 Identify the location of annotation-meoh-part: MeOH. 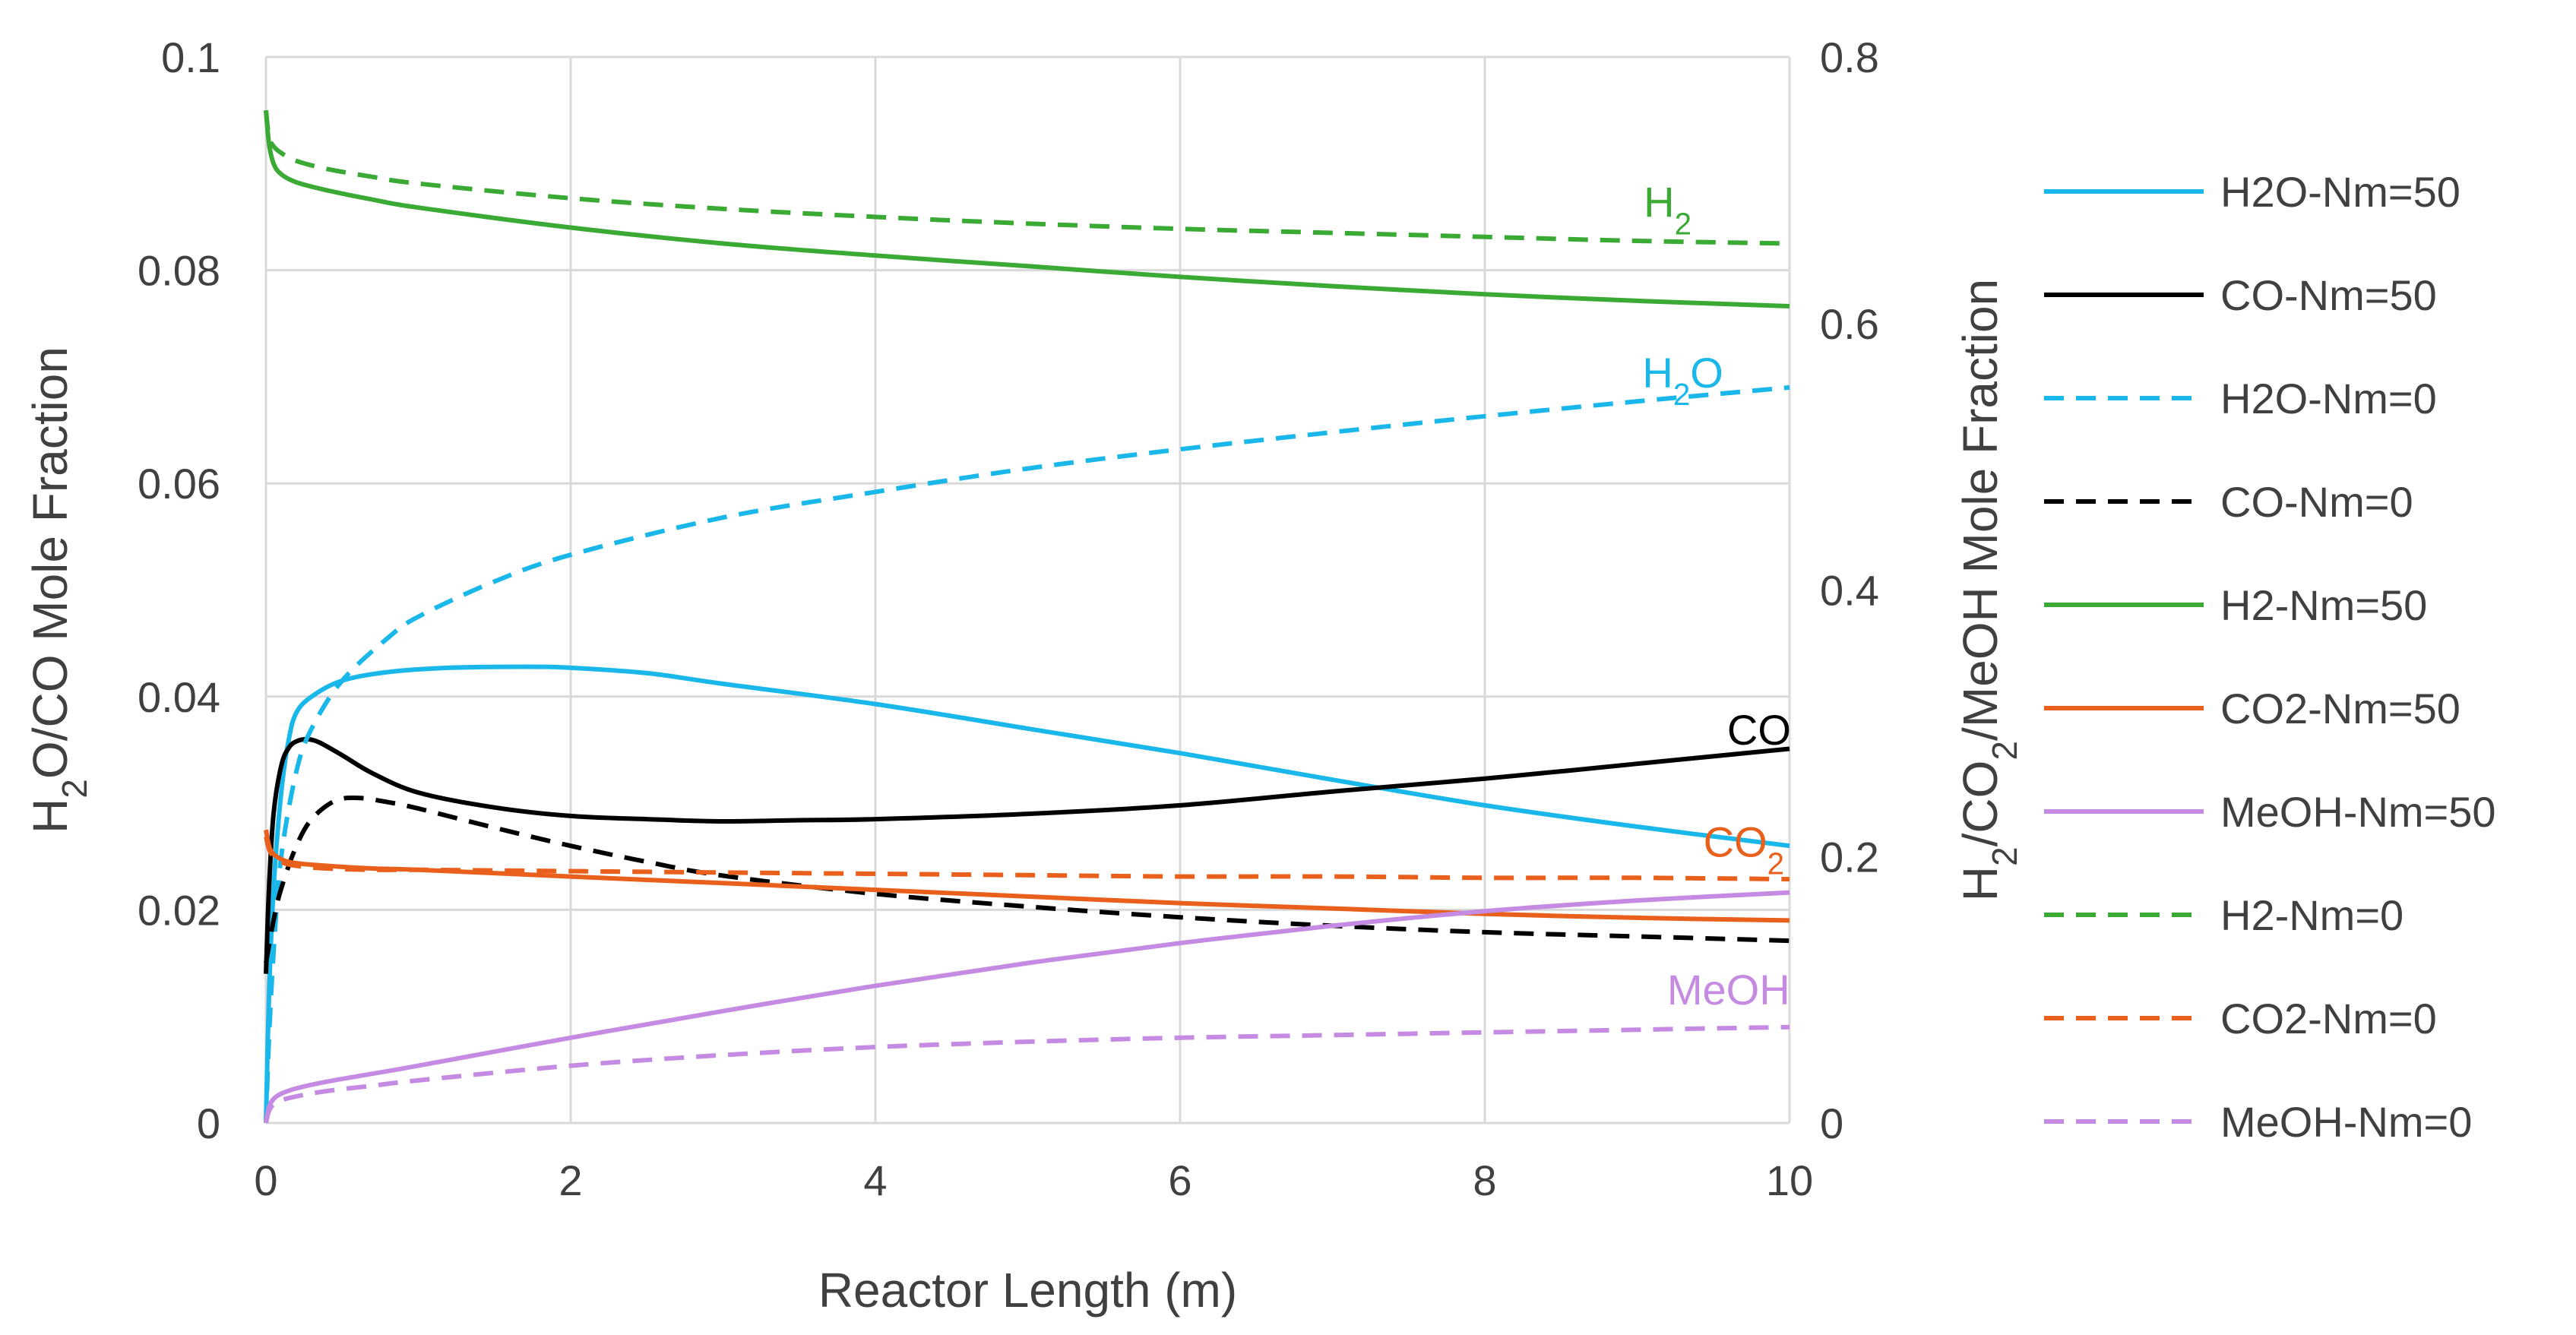
(1728, 990).